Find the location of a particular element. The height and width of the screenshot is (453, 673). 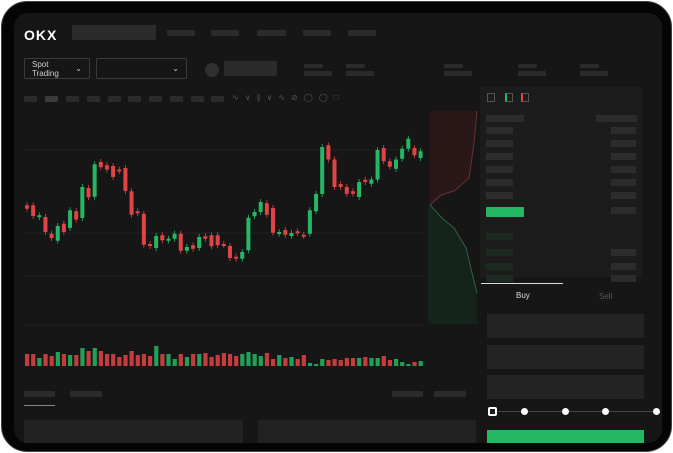

amount-slider is located at coordinates (574, 411).